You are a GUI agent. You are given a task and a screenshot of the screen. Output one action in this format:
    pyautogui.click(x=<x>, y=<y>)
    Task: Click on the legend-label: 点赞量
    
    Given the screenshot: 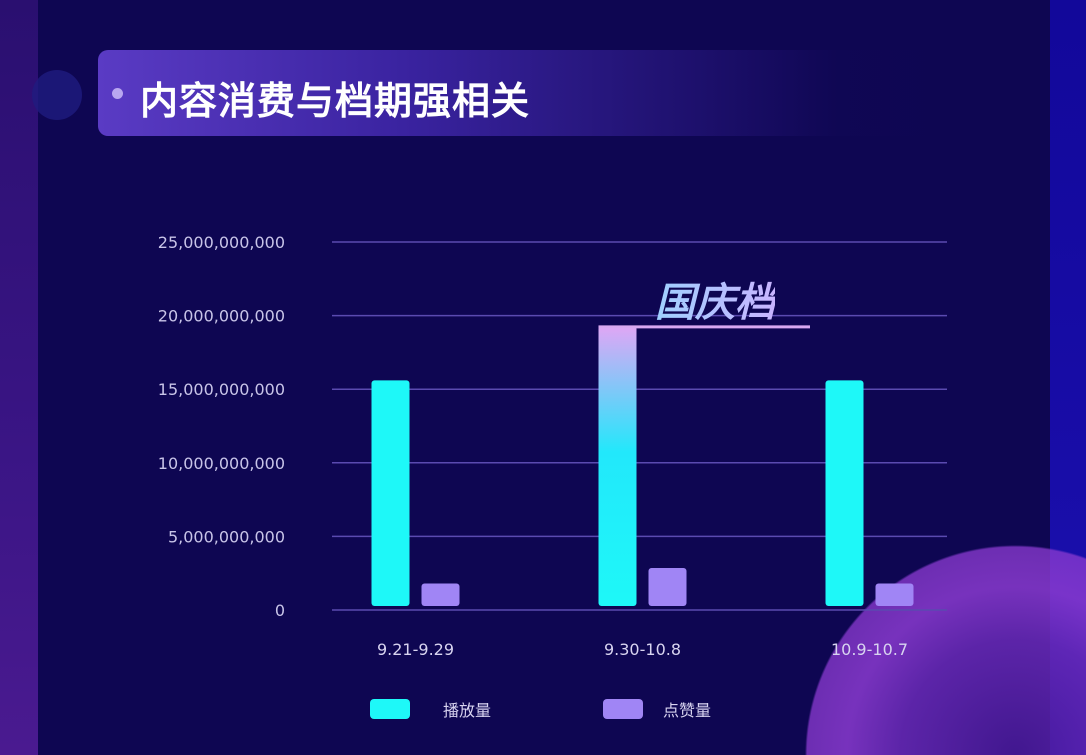 What is the action you would take?
    pyautogui.click(x=687, y=710)
    